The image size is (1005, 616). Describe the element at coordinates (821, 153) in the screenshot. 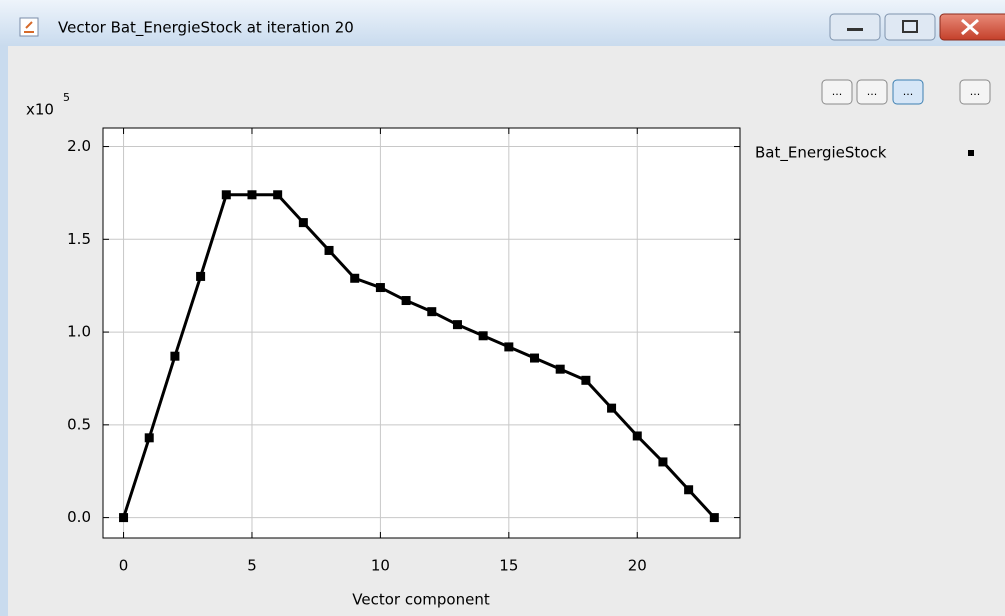

I see `legend-label: Bat_EnergieStock` at that location.